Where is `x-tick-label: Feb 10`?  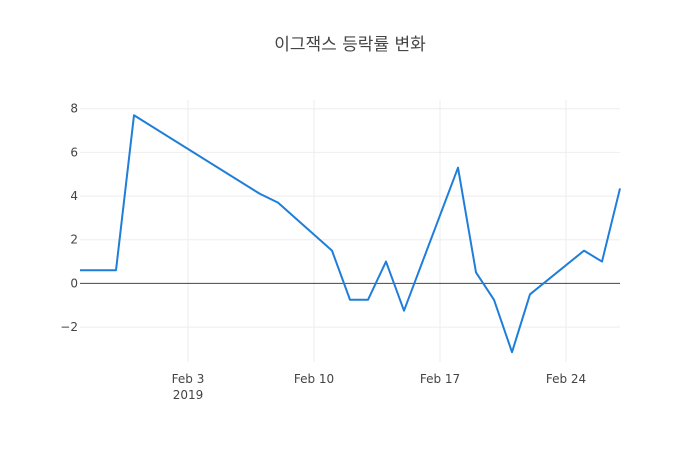 x-tick-label: Feb 10 is located at coordinates (314, 379).